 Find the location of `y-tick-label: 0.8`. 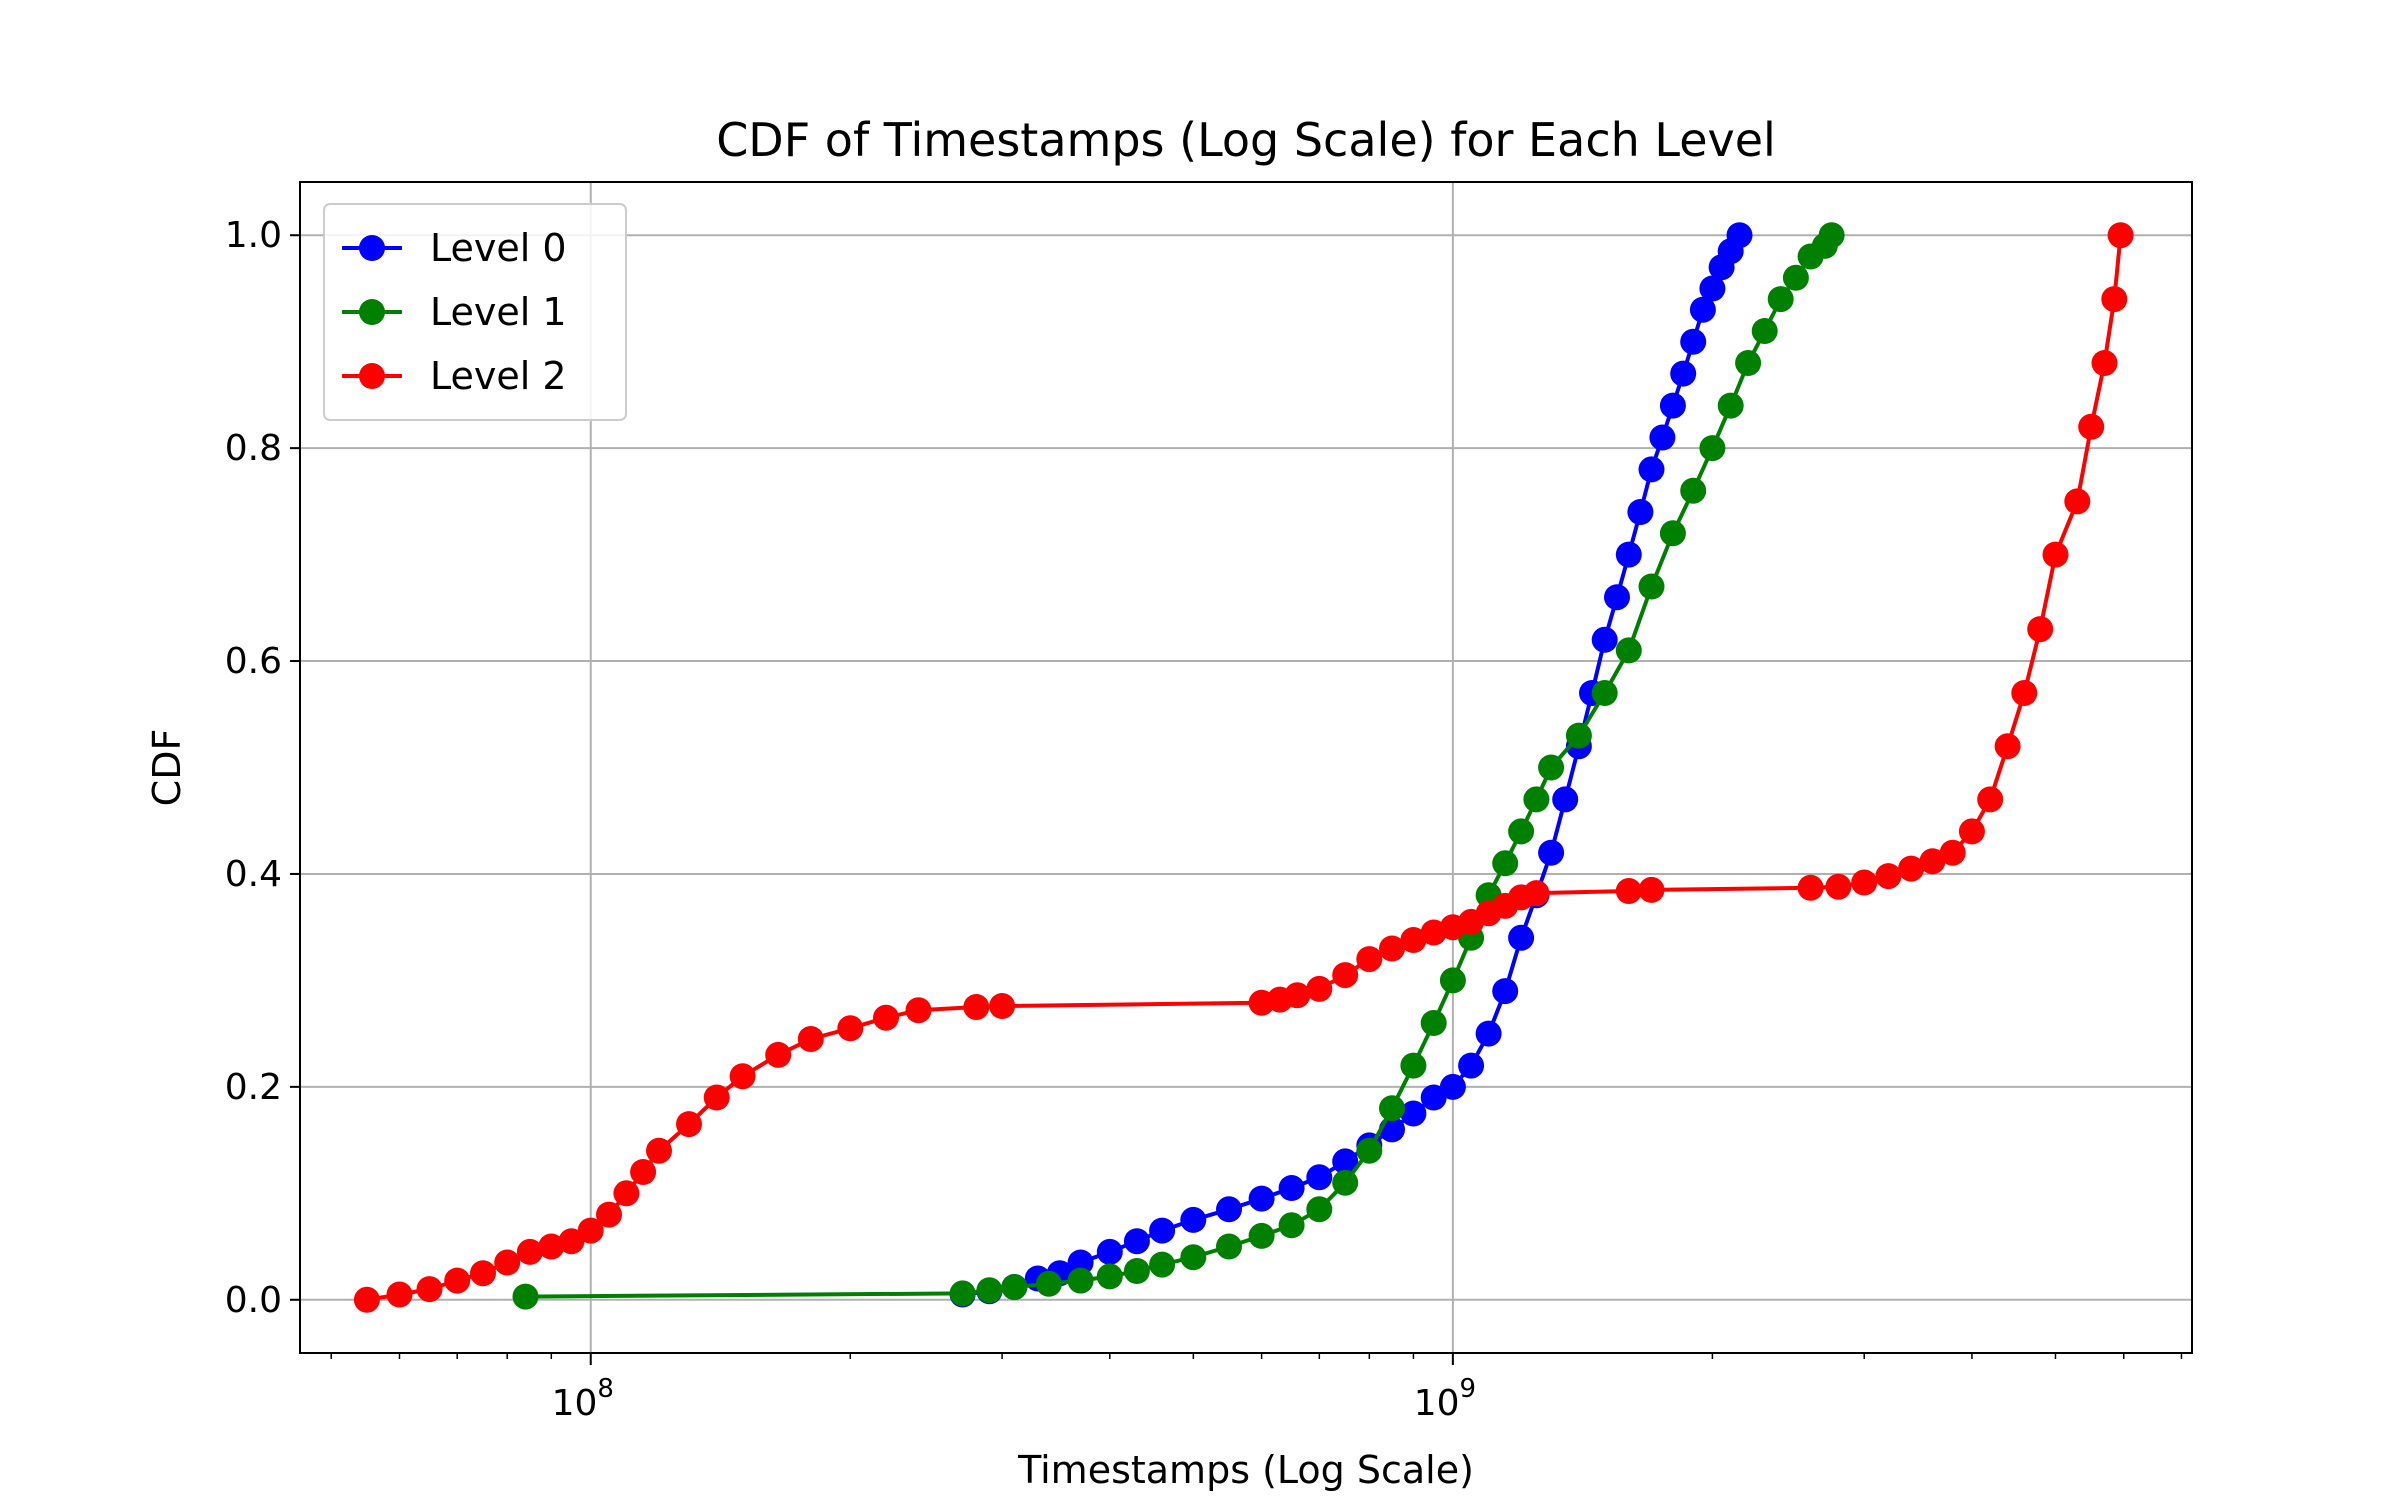

y-tick-label: 0.8 is located at coordinates (253, 448).